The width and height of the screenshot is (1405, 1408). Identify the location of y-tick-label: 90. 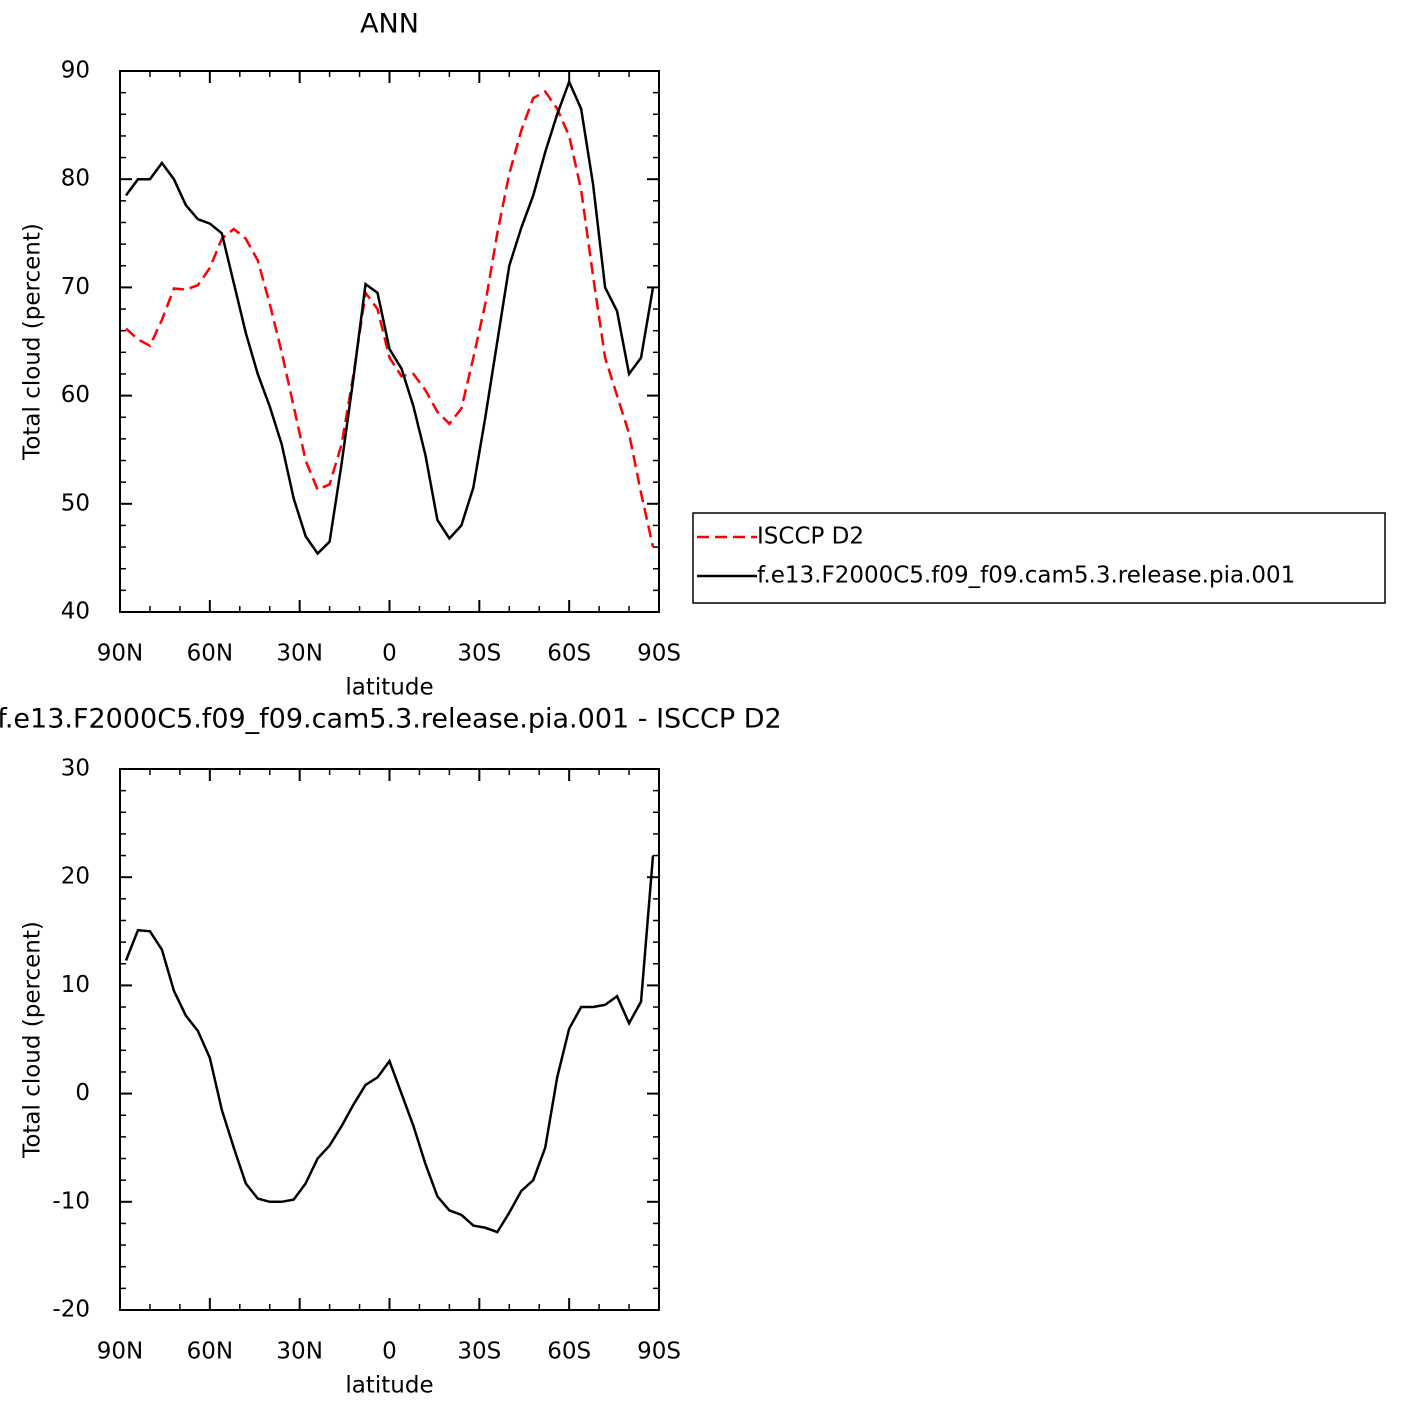
(75, 71).